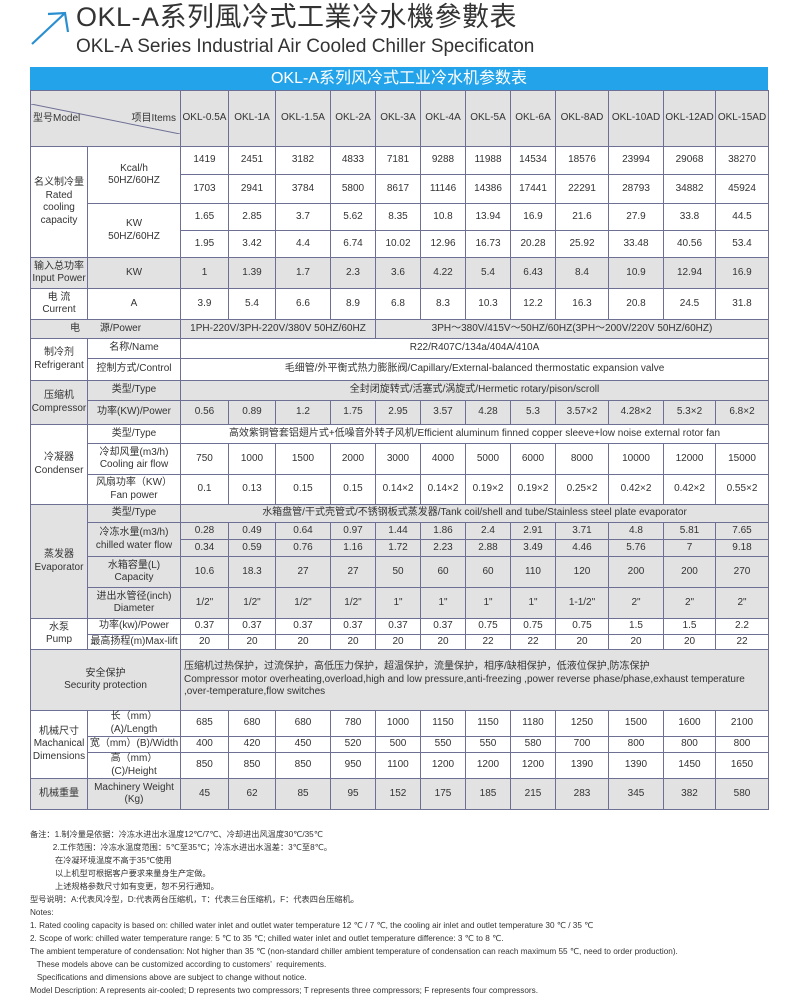 This screenshot has width=789, height=1007. Describe the element at coordinates (533, 304) in the screenshot. I see `value-cell: 12.2` at that location.